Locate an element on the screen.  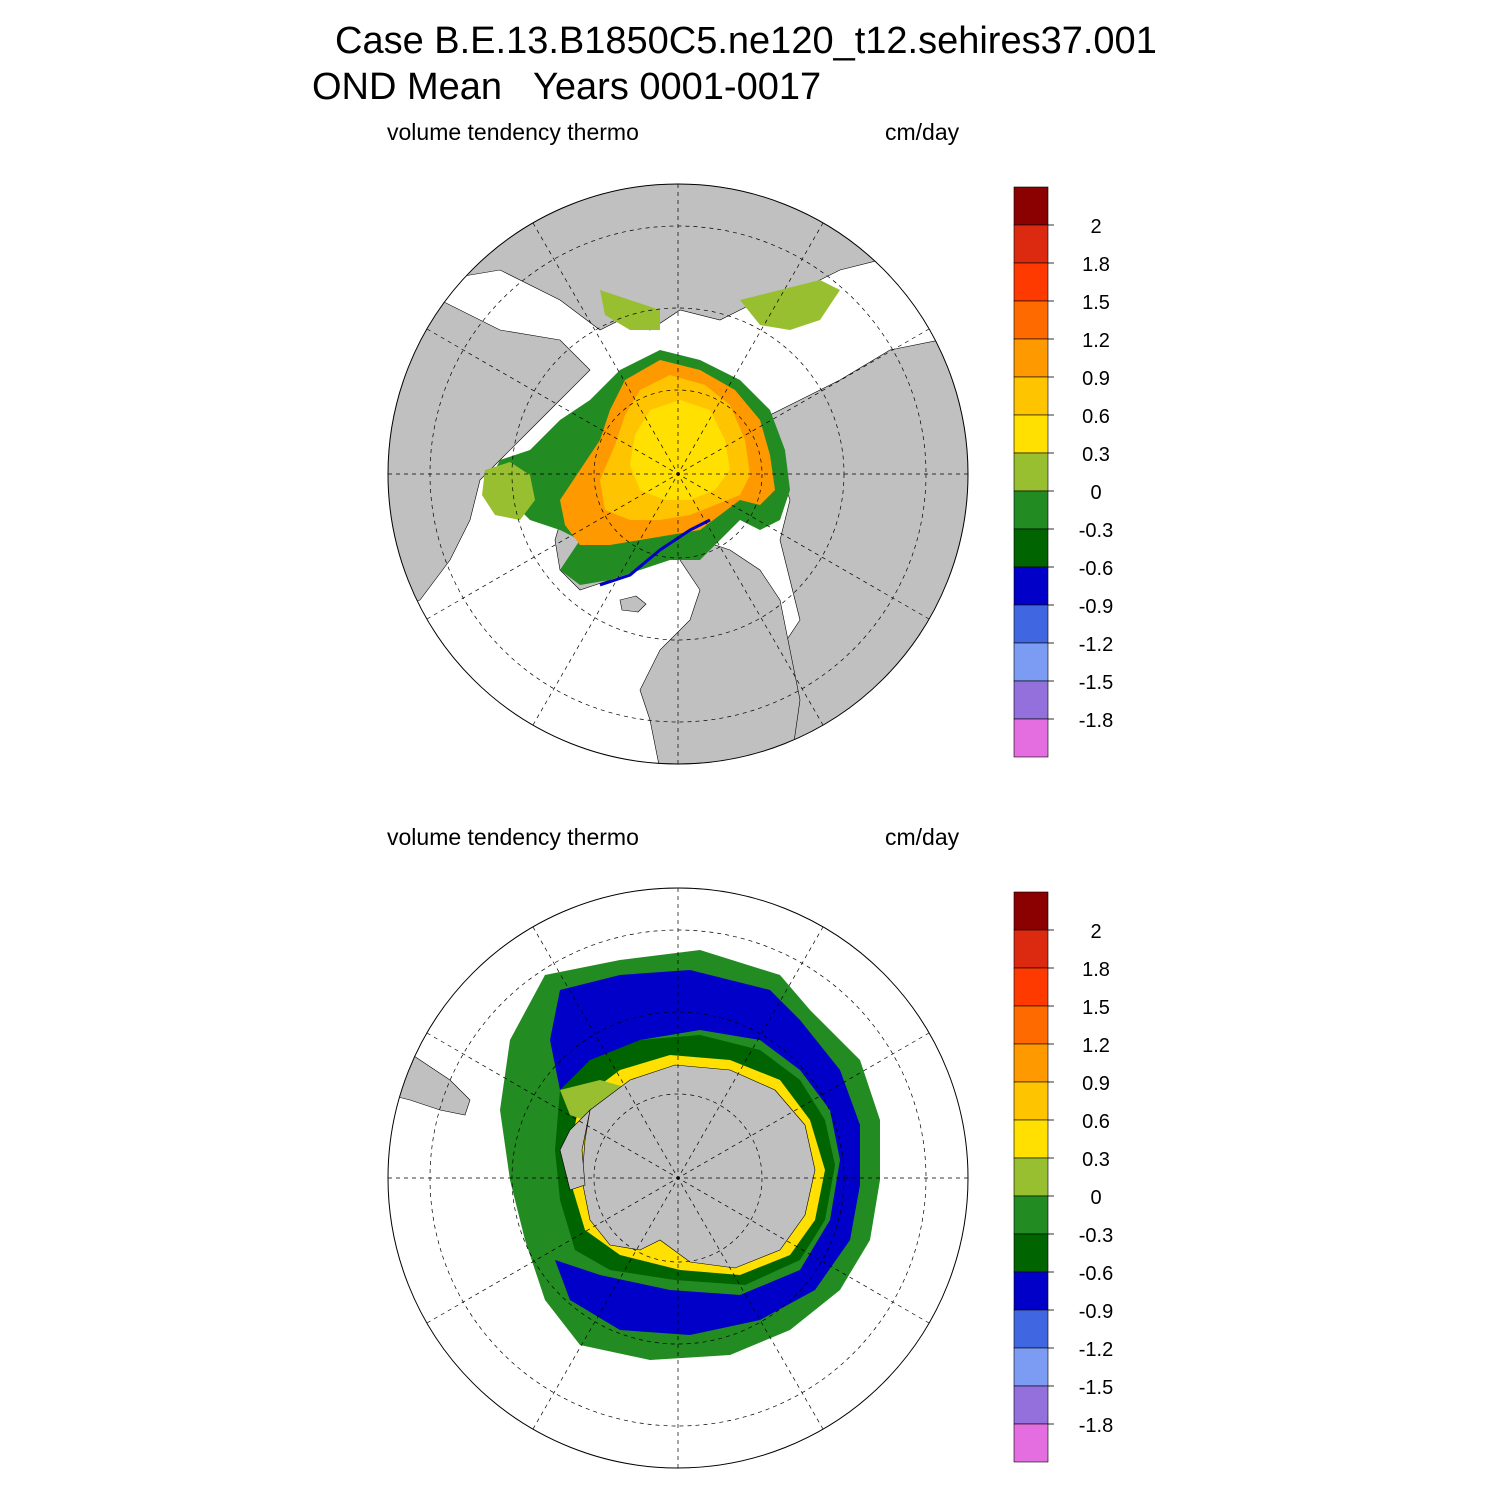
south-colorbar-label: 1.5 is located at coordinates (1096, 1008).